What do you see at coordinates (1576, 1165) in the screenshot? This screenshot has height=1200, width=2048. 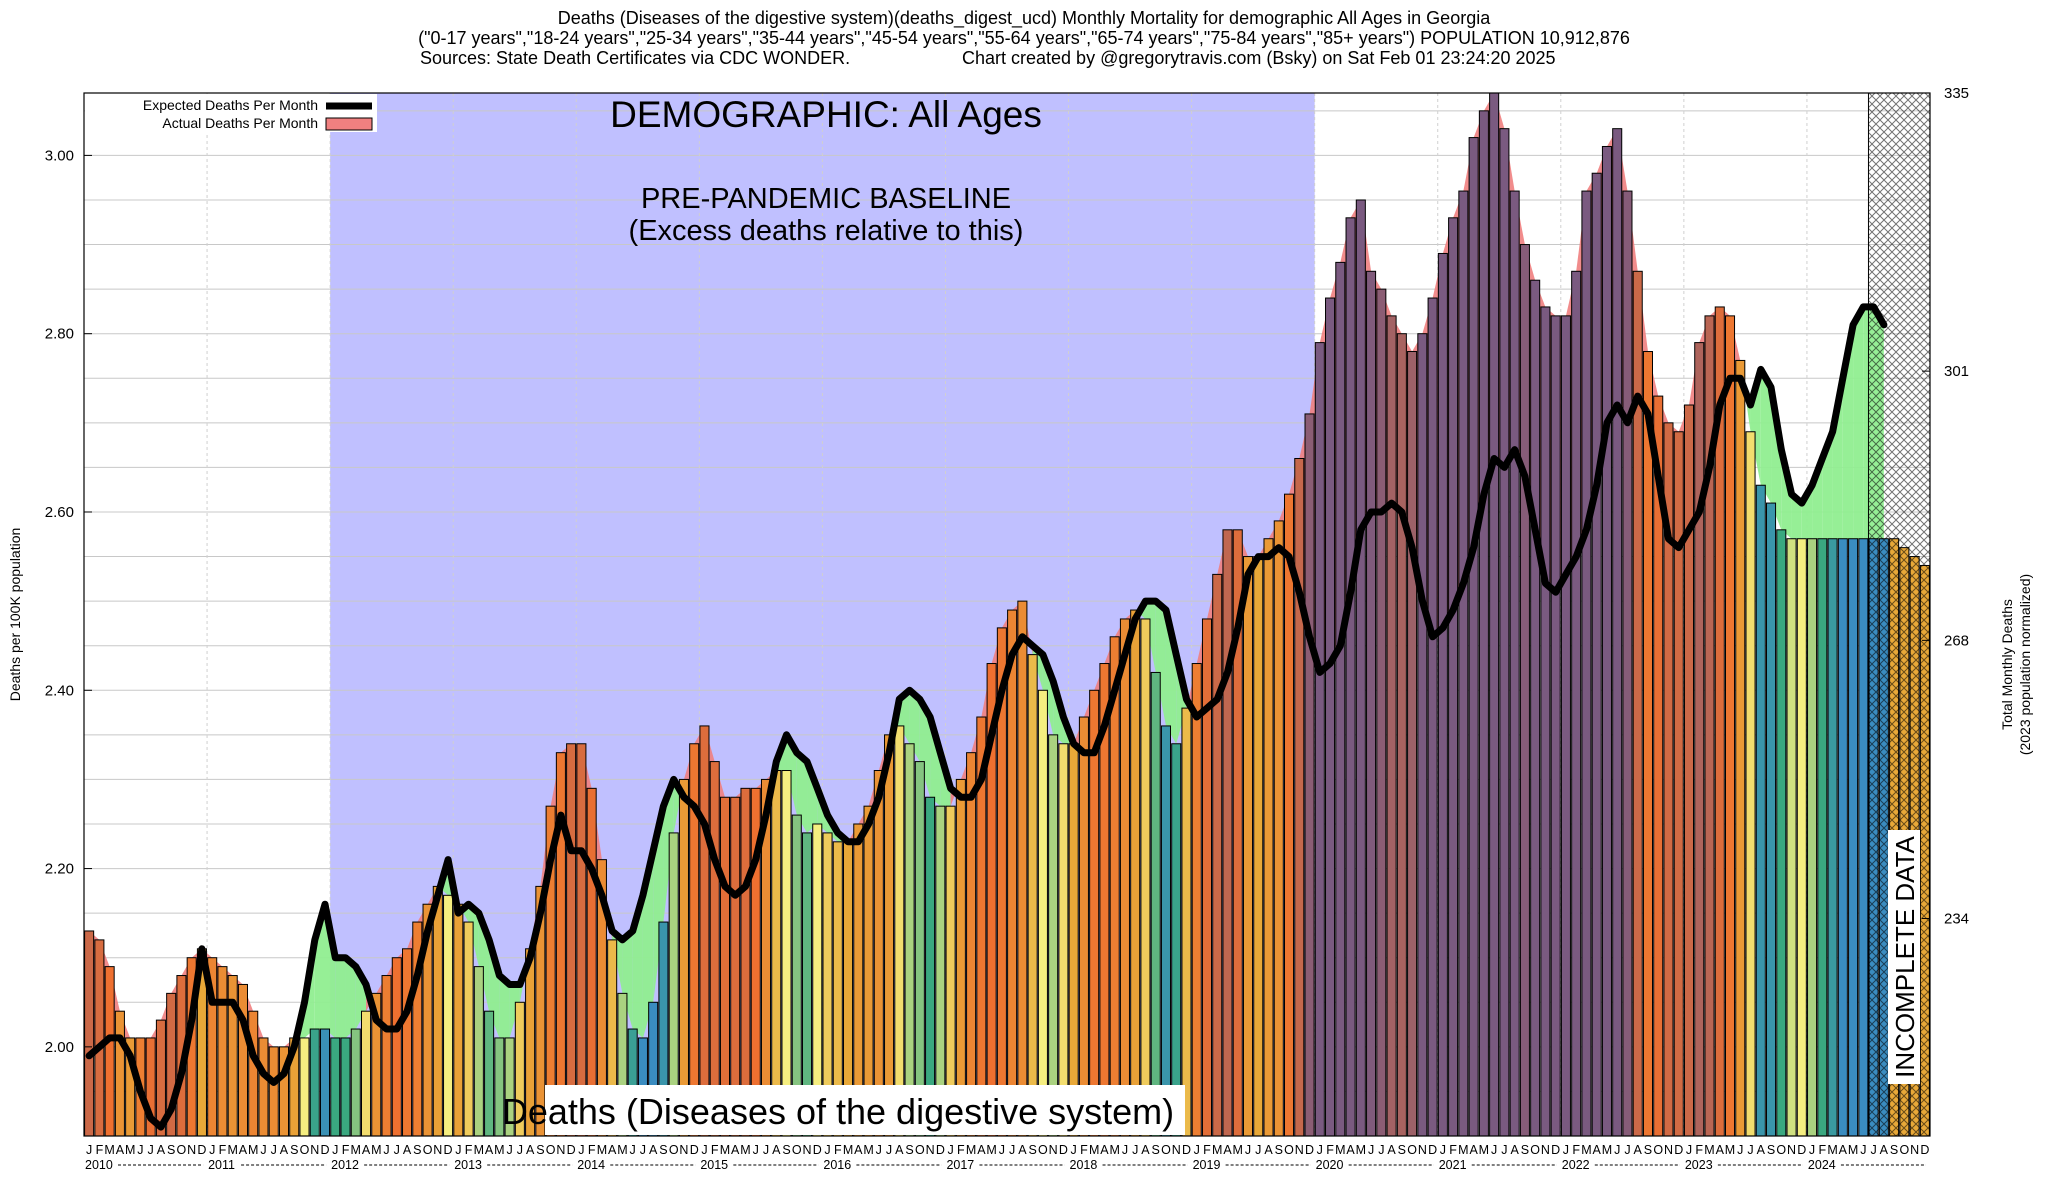 I see `x-year-label: 2022` at bounding box center [1576, 1165].